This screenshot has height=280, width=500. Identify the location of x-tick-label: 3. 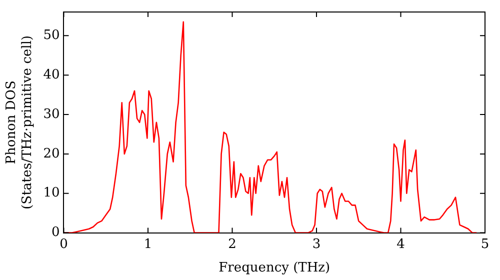
(316, 244).